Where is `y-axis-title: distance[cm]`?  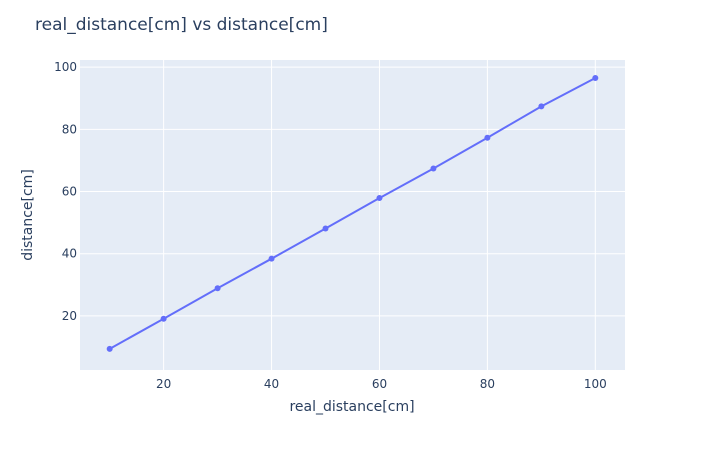
y-axis-title: distance[cm] is located at coordinates (28, 215).